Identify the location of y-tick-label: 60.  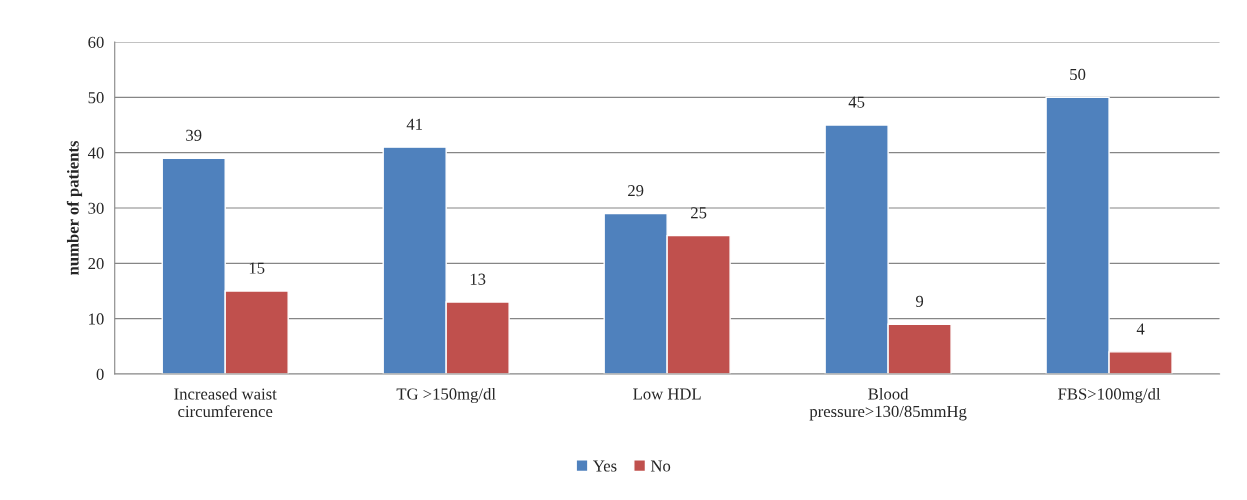
(96, 42).